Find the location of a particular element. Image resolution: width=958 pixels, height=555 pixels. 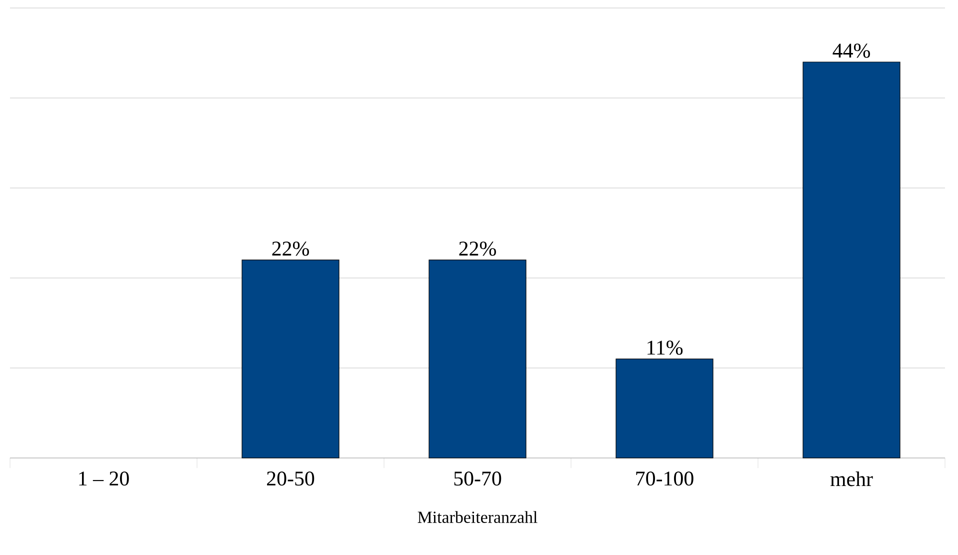

x-tick-label: 70-100 is located at coordinates (665, 479).